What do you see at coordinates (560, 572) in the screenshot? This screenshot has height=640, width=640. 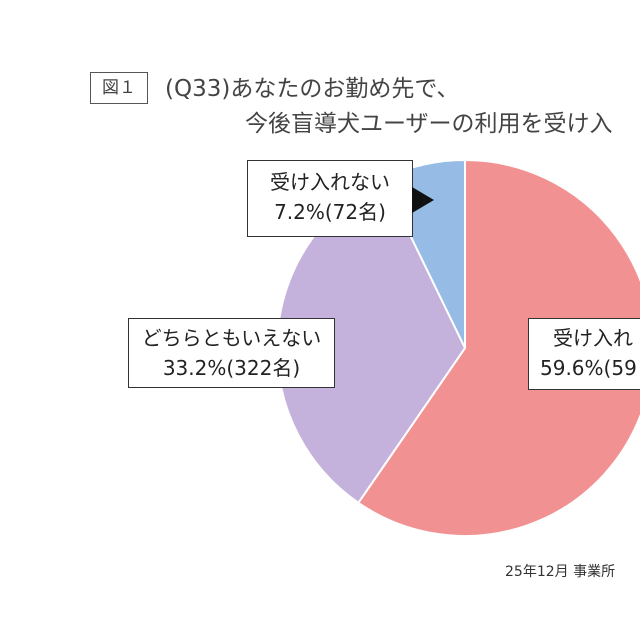 I see `footer-note: 25年12月 事業所` at bounding box center [560, 572].